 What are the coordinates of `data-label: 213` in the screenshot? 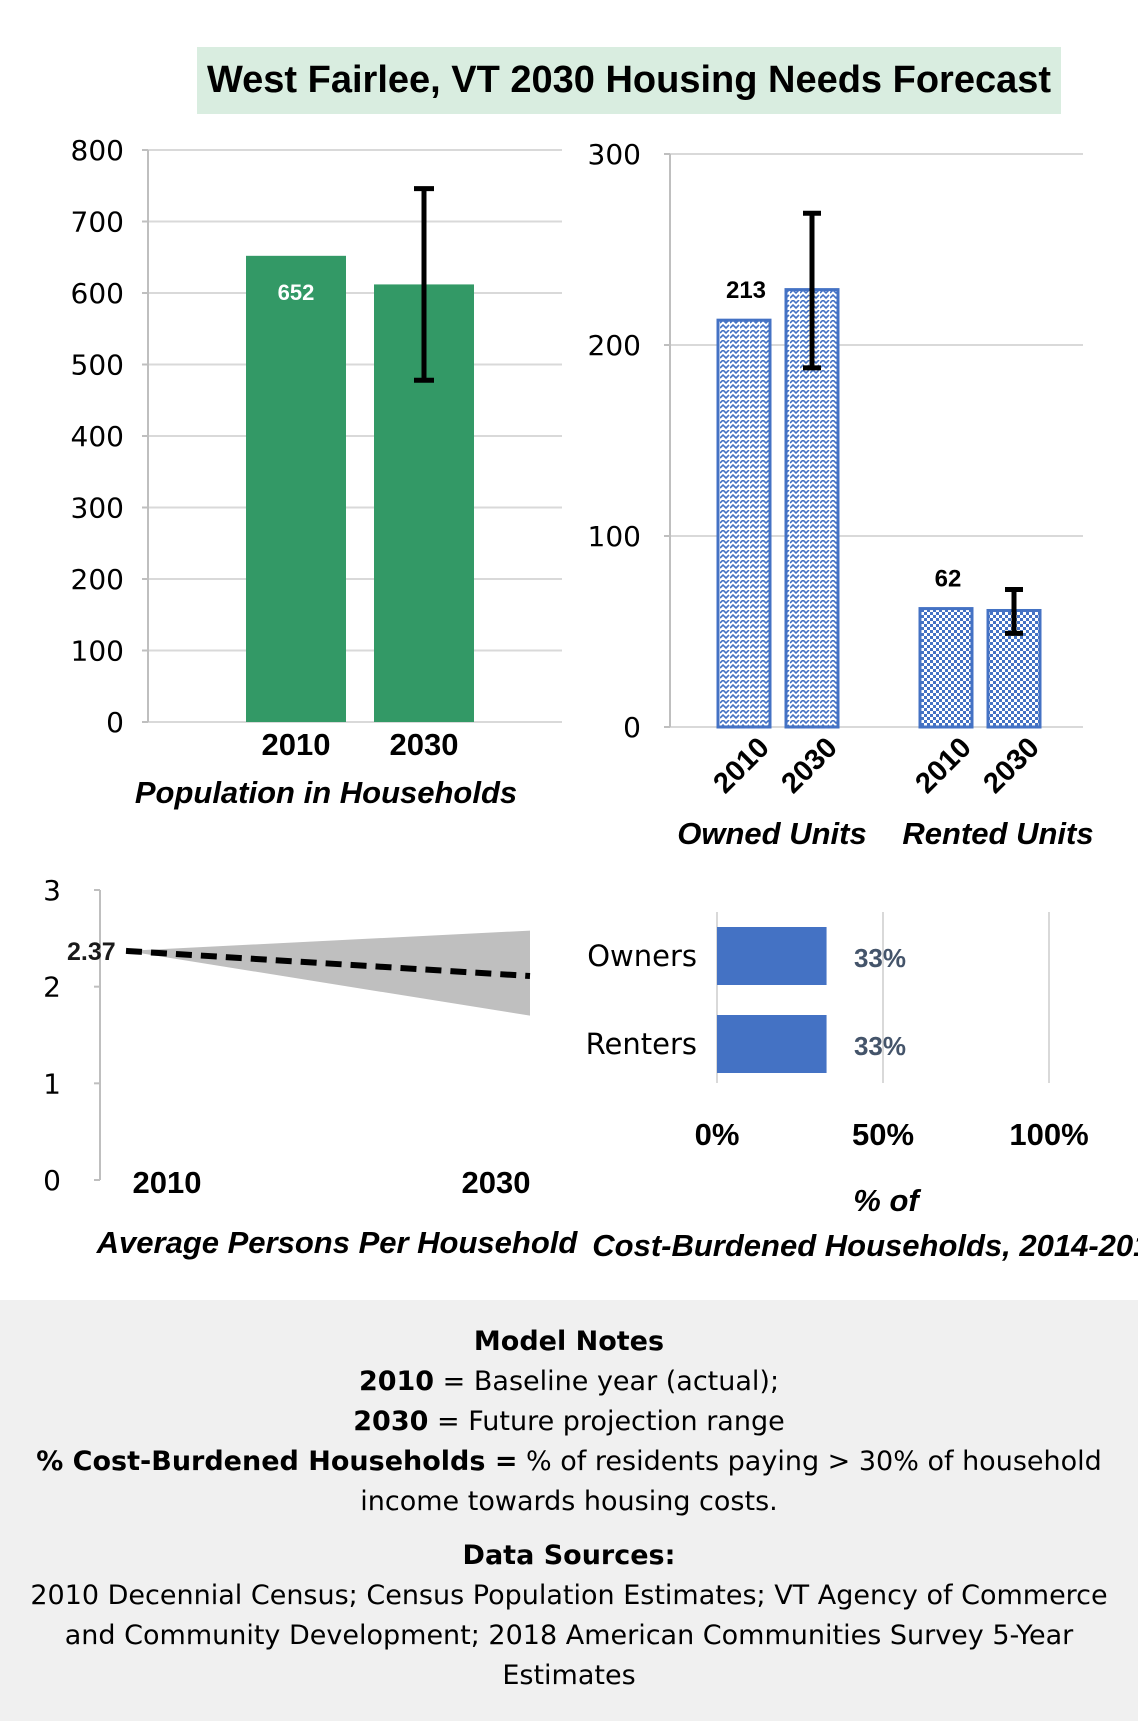 It's located at (746, 290).